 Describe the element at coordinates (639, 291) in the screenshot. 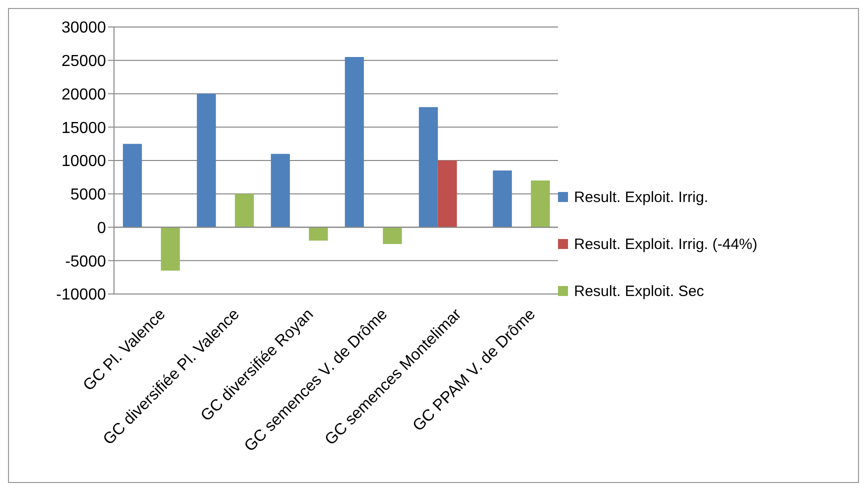

I see `legend-label: Result. Exploit. Sec` at that location.